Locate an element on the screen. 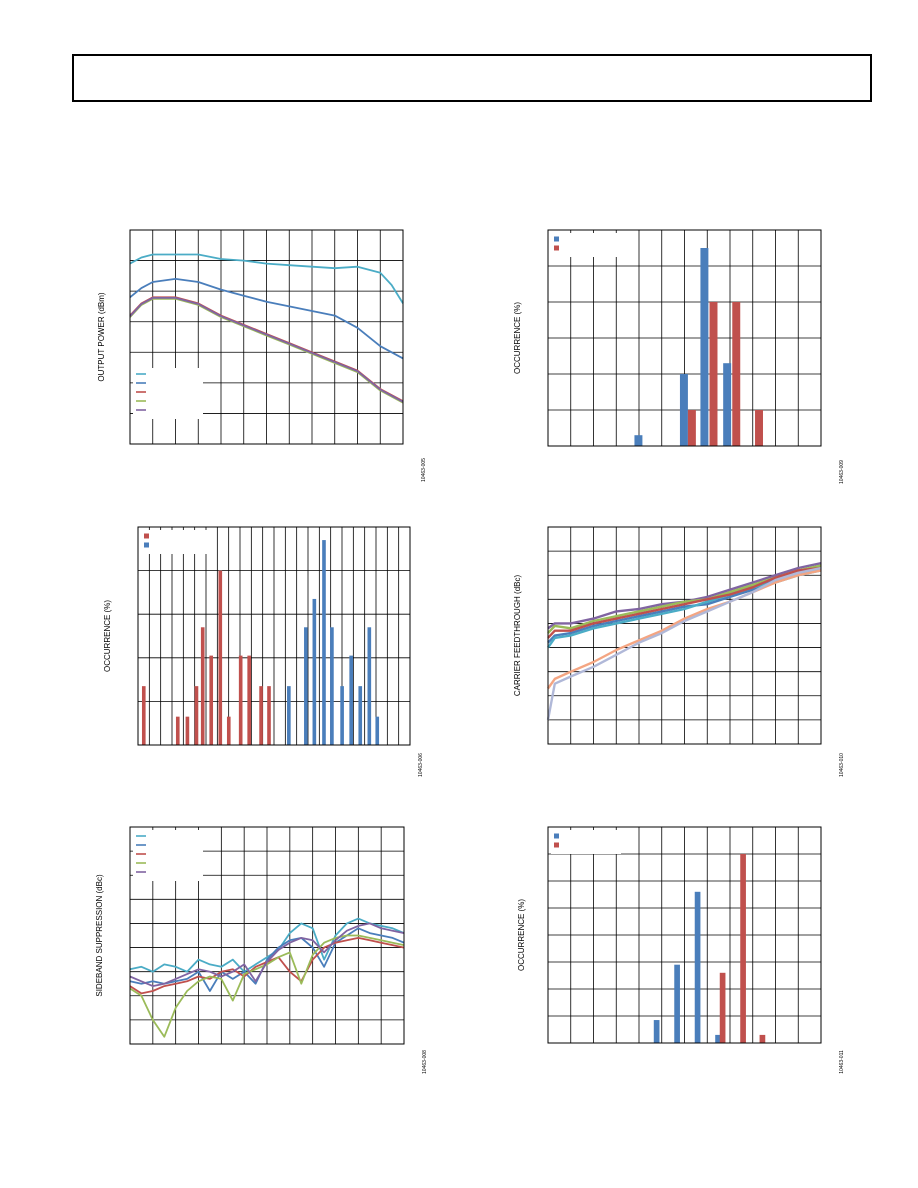 The height and width of the screenshot is (1188, 918). chart-occurrence-1: OCCURRENCE (%) 10463-009 is located at coordinates (679, 356).